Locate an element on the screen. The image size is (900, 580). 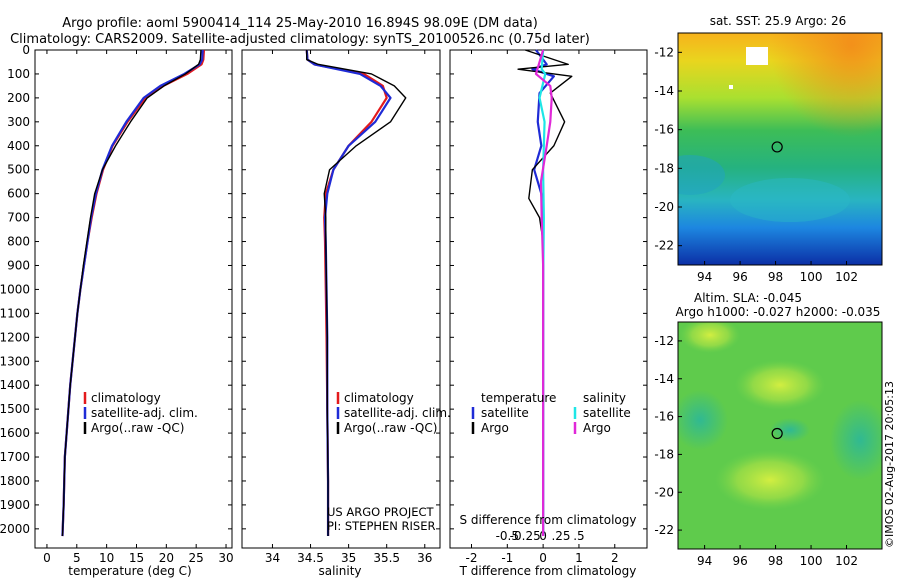
x-tick-label: 34.5 is located at coordinates (310, 558).